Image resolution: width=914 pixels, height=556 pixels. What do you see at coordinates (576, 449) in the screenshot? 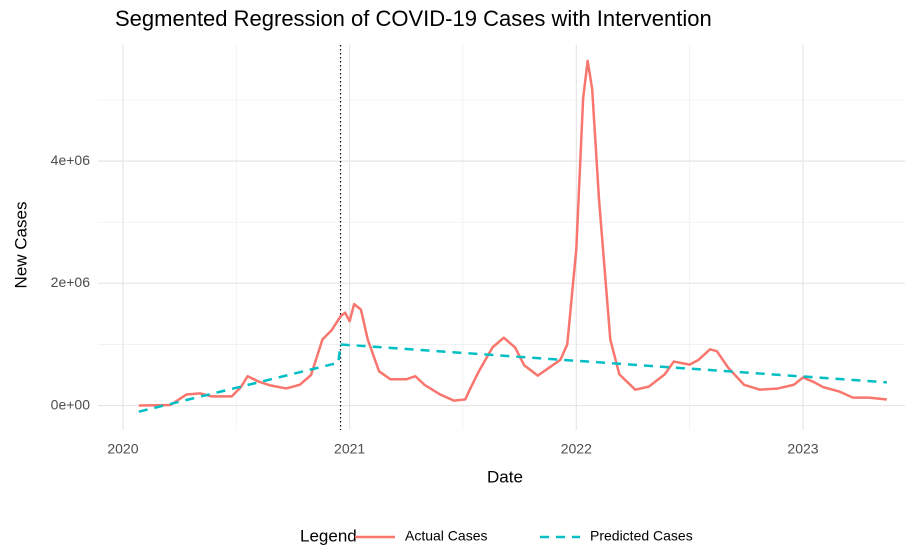
I see `x-tick-label: 2022` at bounding box center [576, 449].